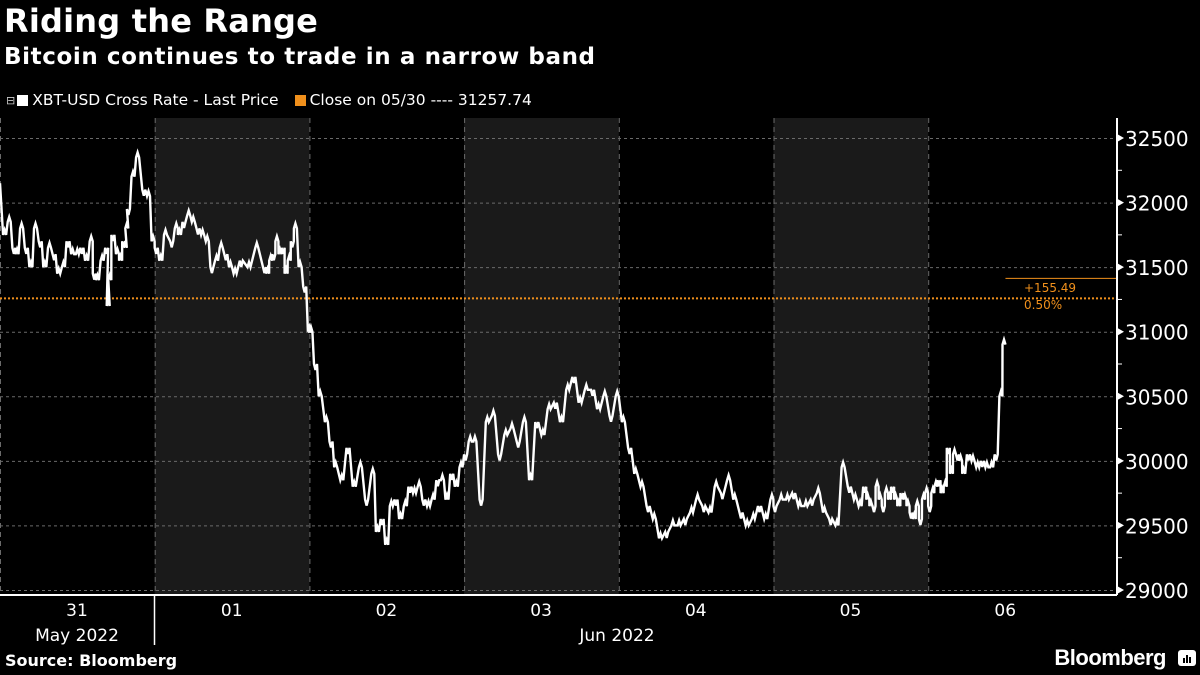 The height and width of the screenshot is (675, 1200). I want to click on x-axis: 31 01 02 03 04 05 06 May 2022 Jun 2022, so click(558, 620).